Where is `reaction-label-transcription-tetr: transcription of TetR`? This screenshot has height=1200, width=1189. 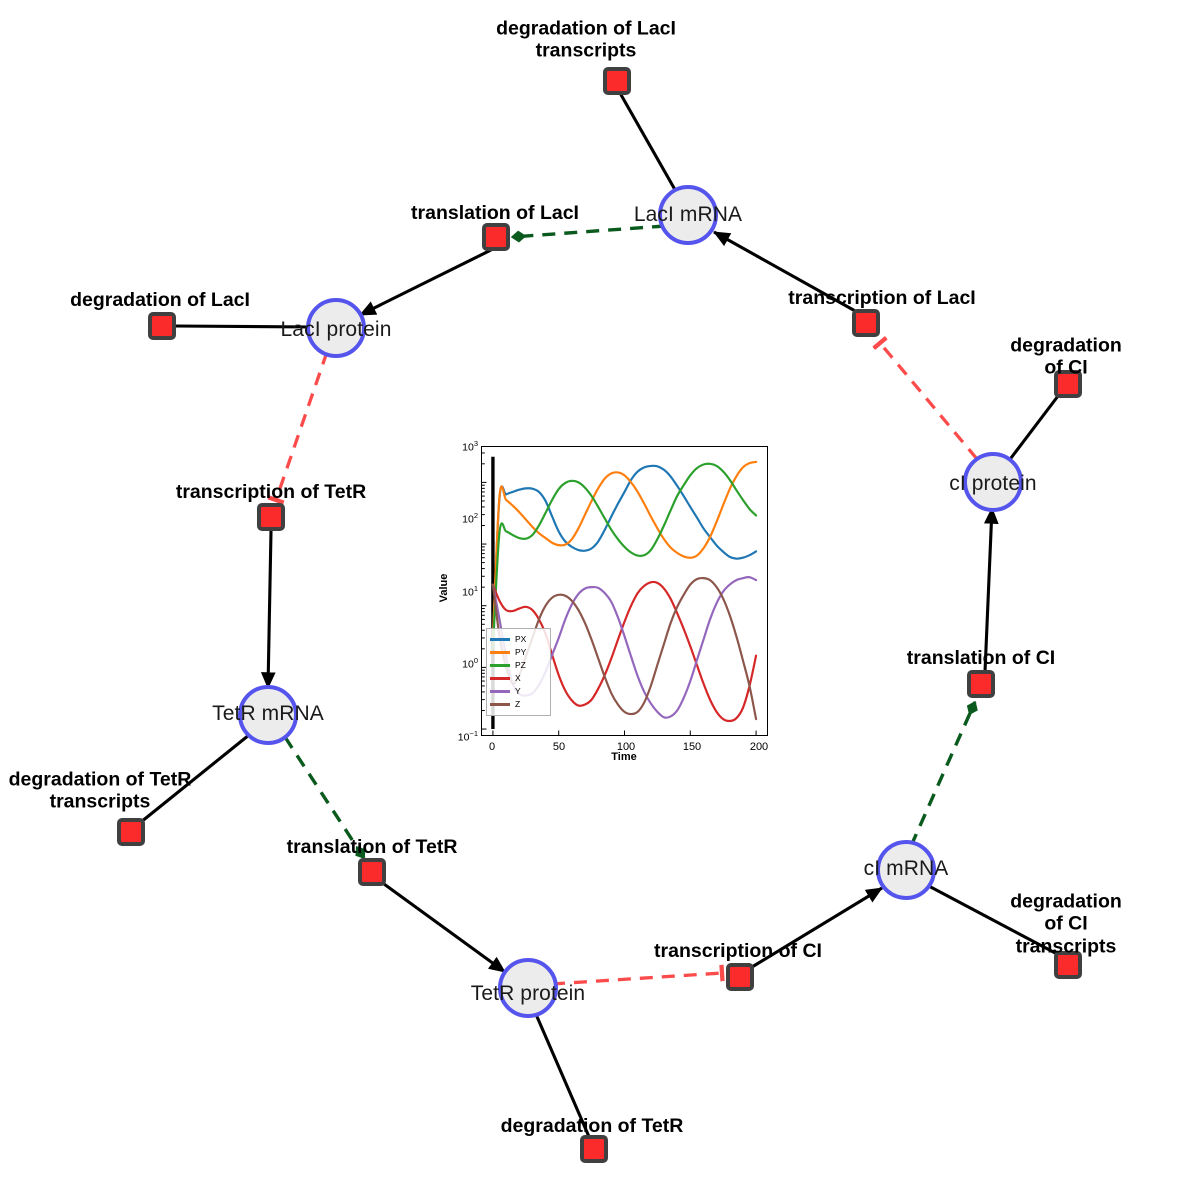 reaction-label-transcription-tetr: transcription of TetR is located at coordinates (271, 491).